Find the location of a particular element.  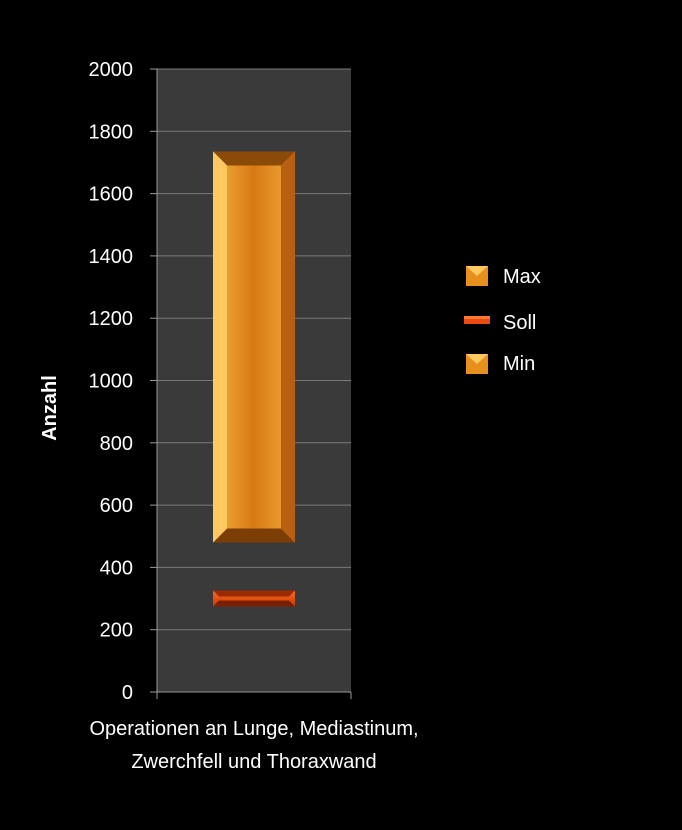

y-tick-label: 1000 is located at coordinates (111, 382).